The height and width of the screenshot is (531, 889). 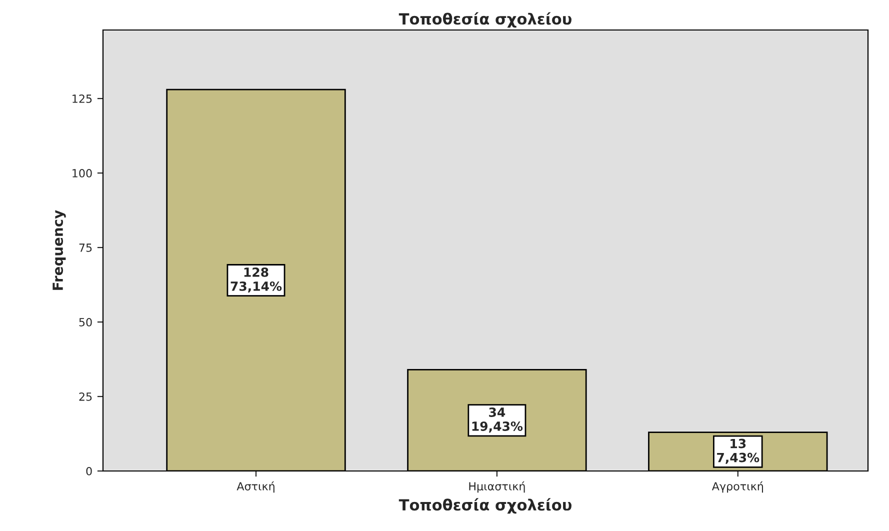 What do you see at coordinates (82, 98) in the screenshot?
I see `y-tick-label: 125` at bounding box center [82, 98].